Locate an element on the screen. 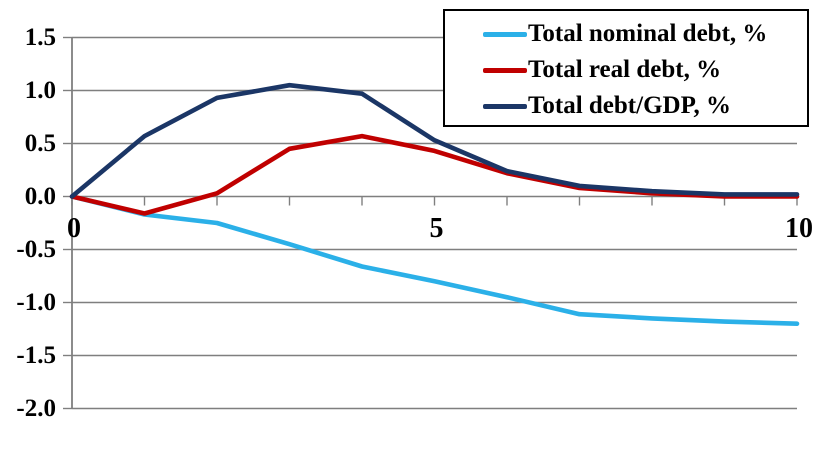 The image size is (835, 458). y-axis-tick-label: 0.5 is located at coordinates (40, 143).